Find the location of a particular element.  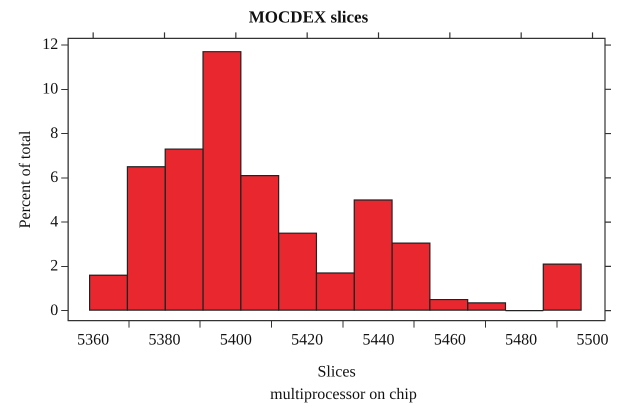

x-axis-title: Slices is located at coordinates (336, 372).